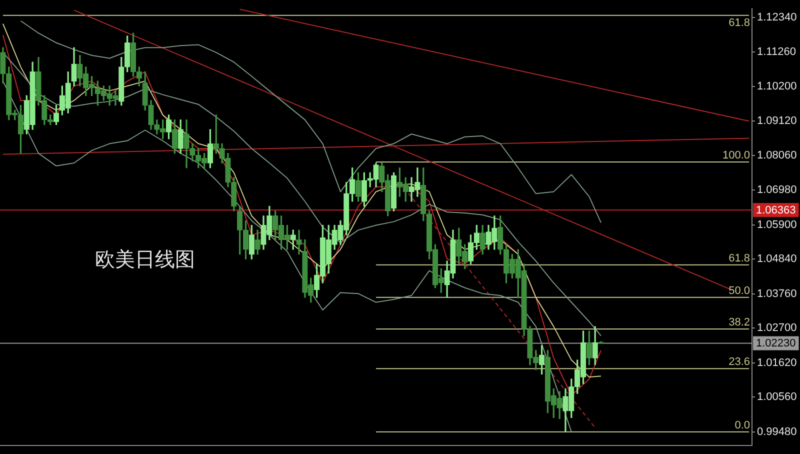 The image size is (800, 454). Describe the element at coordinates (776, 344) in the screenshot. I see `ref-line-label: 1.02230` at that location.